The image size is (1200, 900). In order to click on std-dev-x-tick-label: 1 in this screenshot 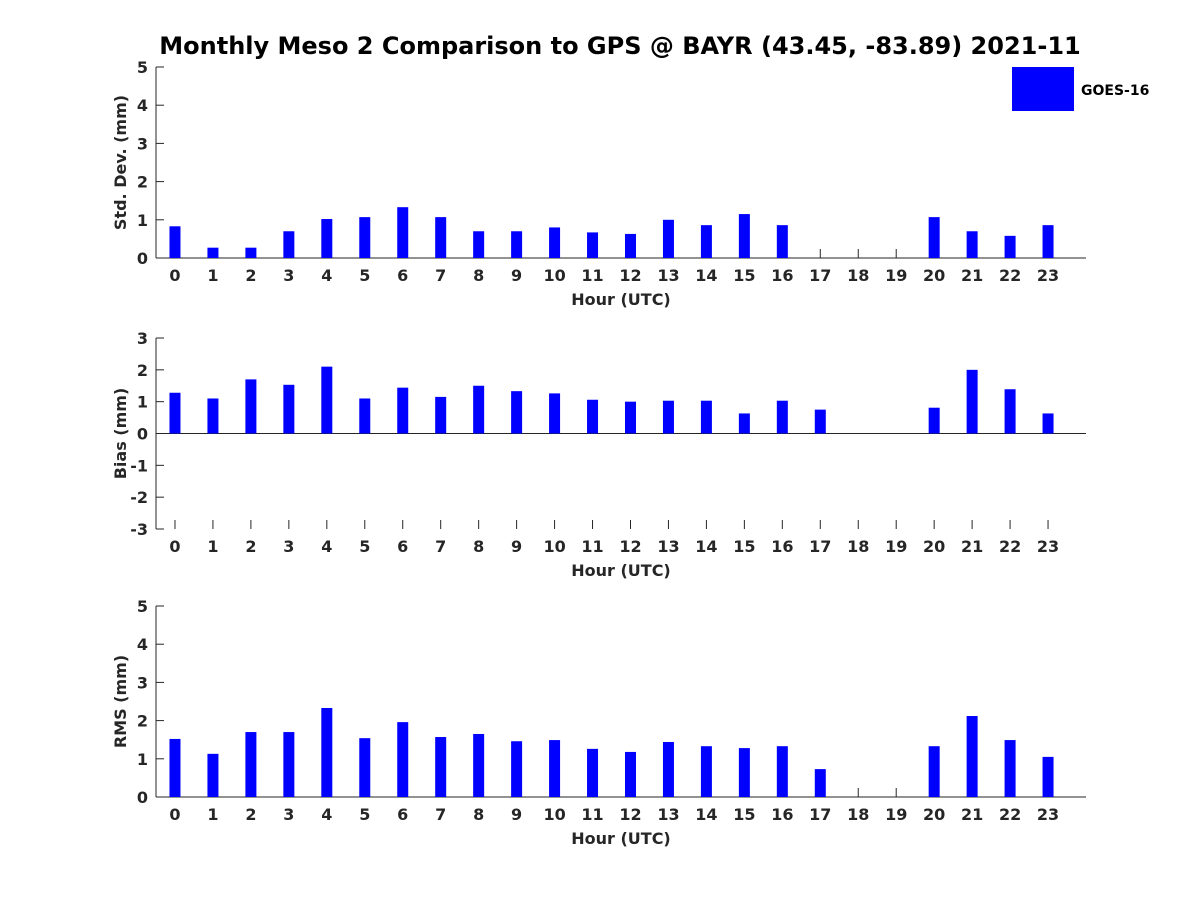, I will do `click(212, 275)`.